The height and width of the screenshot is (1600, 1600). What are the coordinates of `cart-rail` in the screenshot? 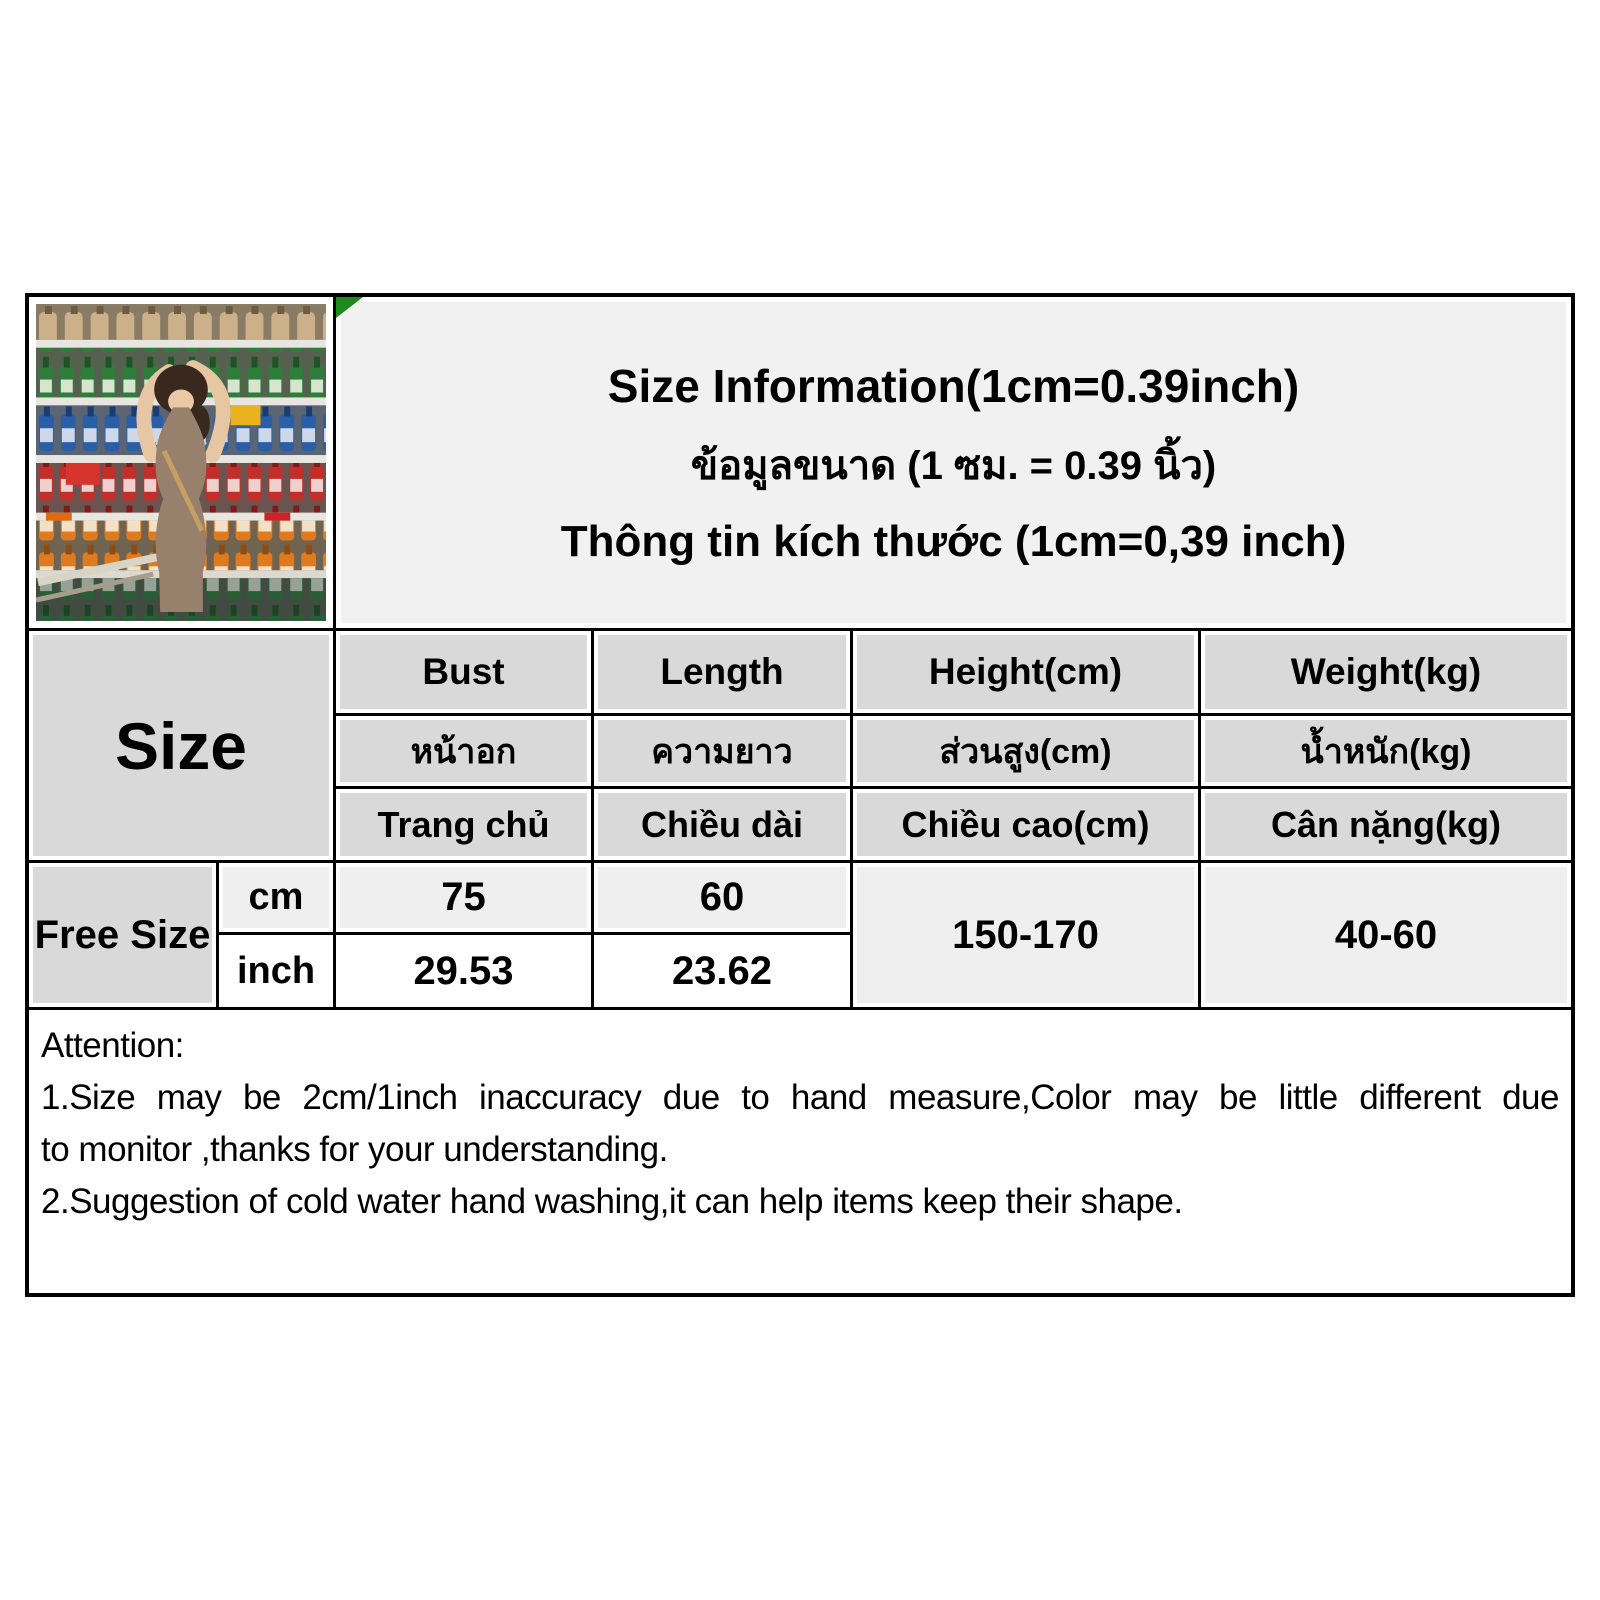 It's located at (95, 587).